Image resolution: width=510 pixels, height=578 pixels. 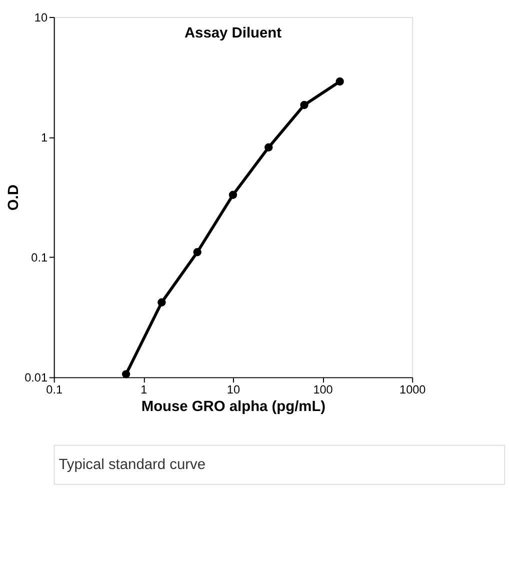 I want to click on x-tick-label: 1, so click(x=144, y=389).